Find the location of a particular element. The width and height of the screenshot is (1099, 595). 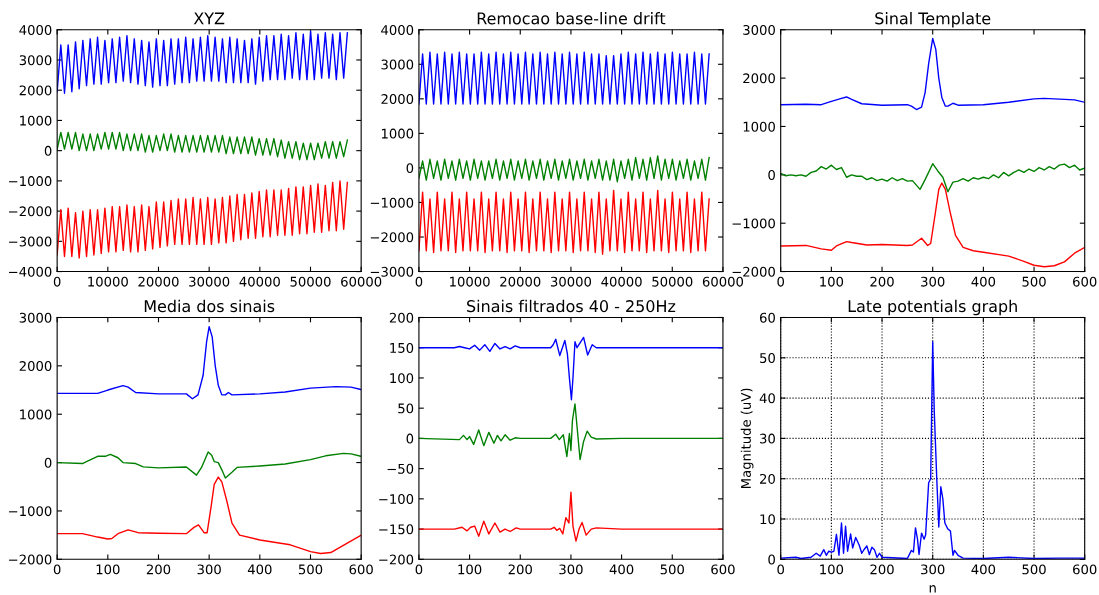

y-tick-label: −150 is located at coordinates (396, 529).